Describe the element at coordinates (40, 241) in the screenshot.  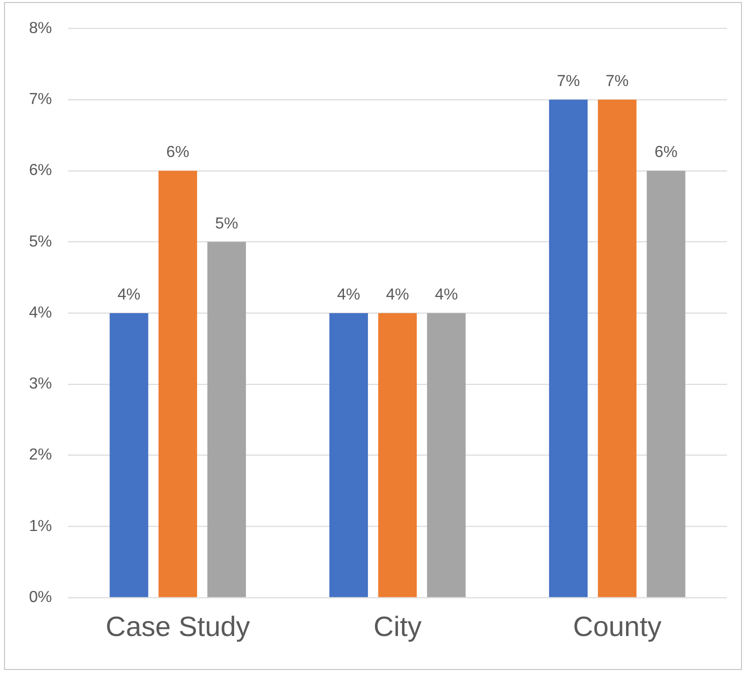
I see `y-tick-label: 5%` at that location.